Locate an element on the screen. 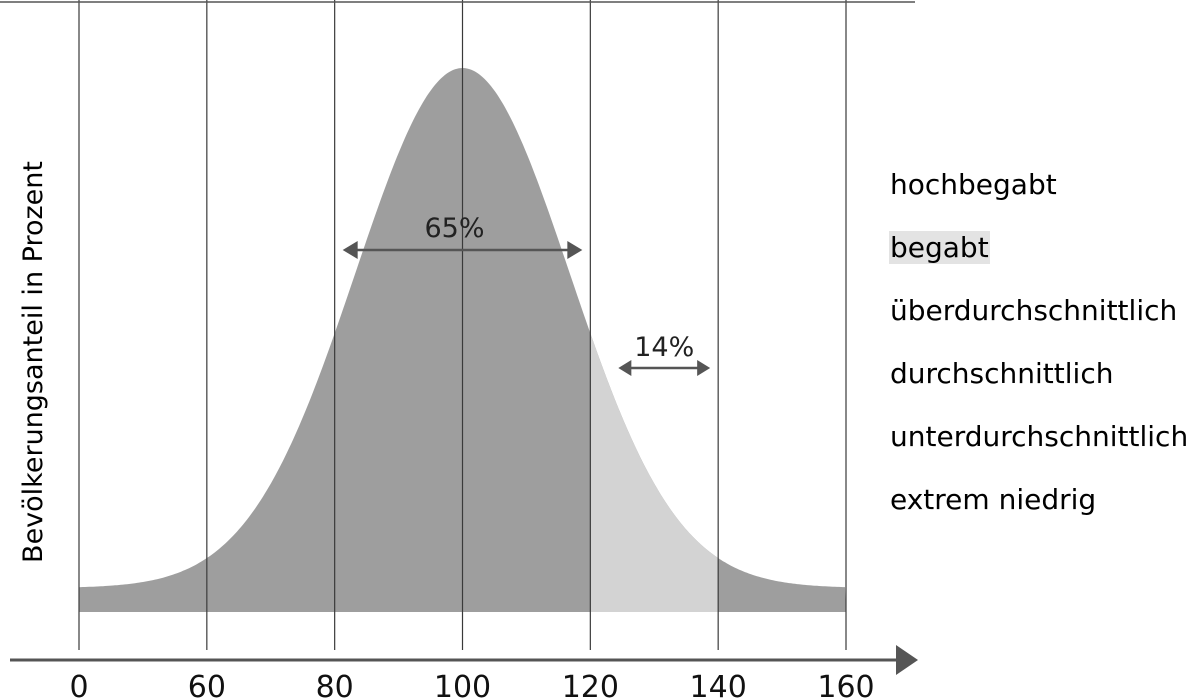 This screenshot has width=1200, height=700. legend-item-extrem-niedrig: extrem niedrig is located at coordinates (993, 499).